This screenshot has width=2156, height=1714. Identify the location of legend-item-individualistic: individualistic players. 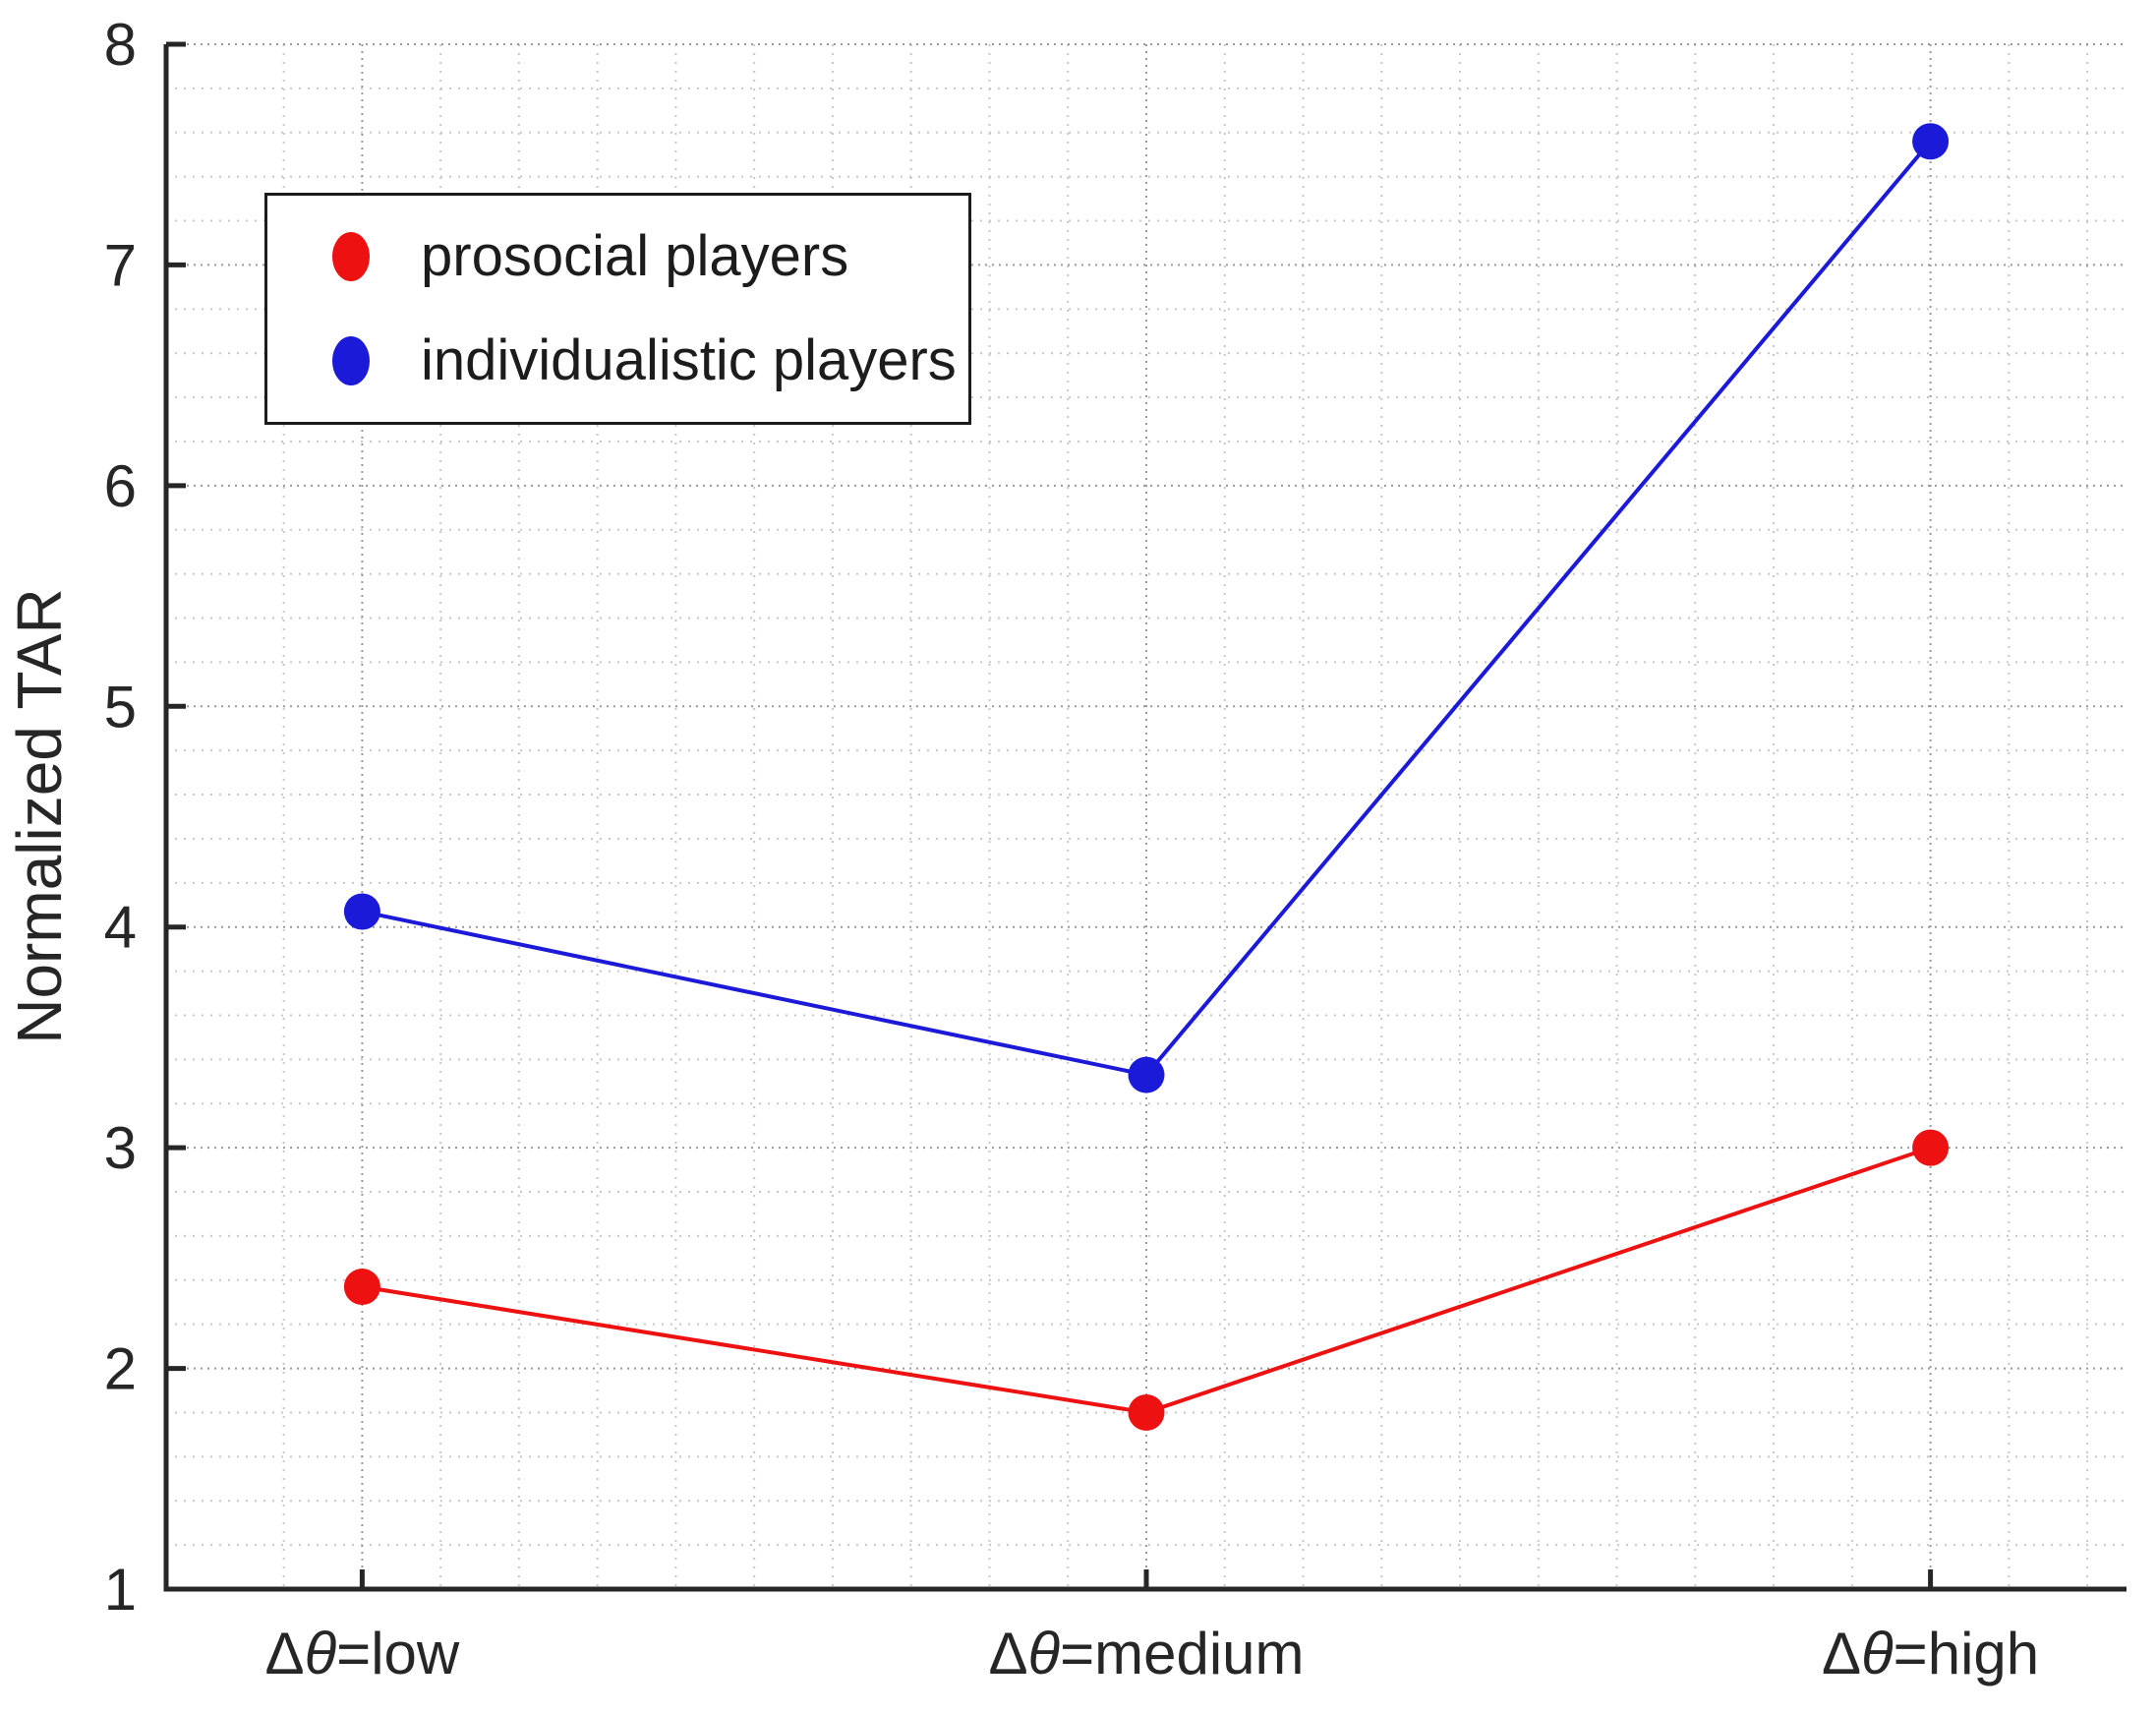
(617, 361).